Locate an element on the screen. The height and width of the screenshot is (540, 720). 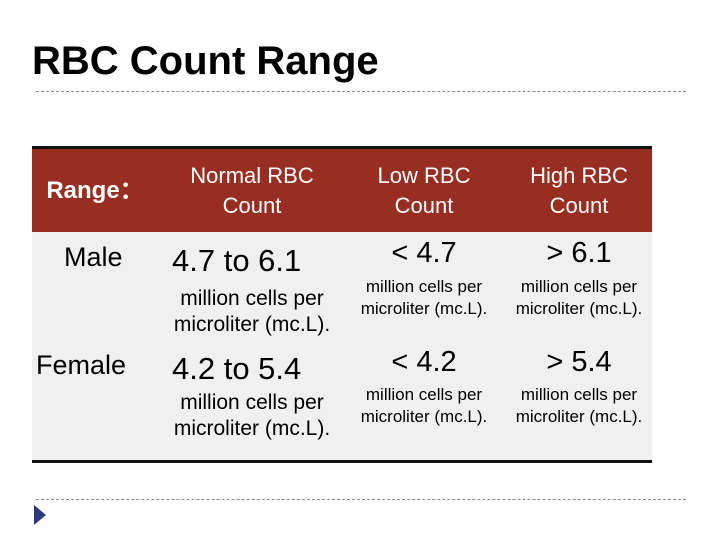
male-high-unit: million cells per microliter (mc.L). is located at coordinates (579, 298).